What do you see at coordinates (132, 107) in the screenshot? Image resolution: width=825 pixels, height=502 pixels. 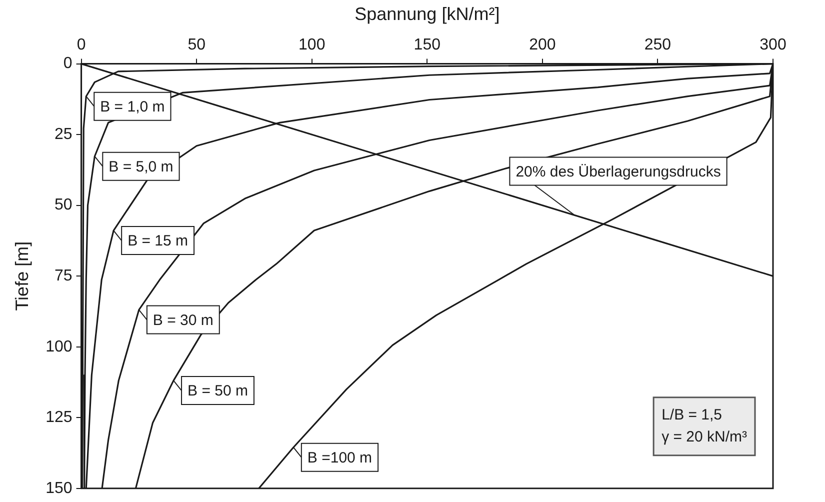 I see `annotation: B = 1,0 m` at bounding box center [132, 107].